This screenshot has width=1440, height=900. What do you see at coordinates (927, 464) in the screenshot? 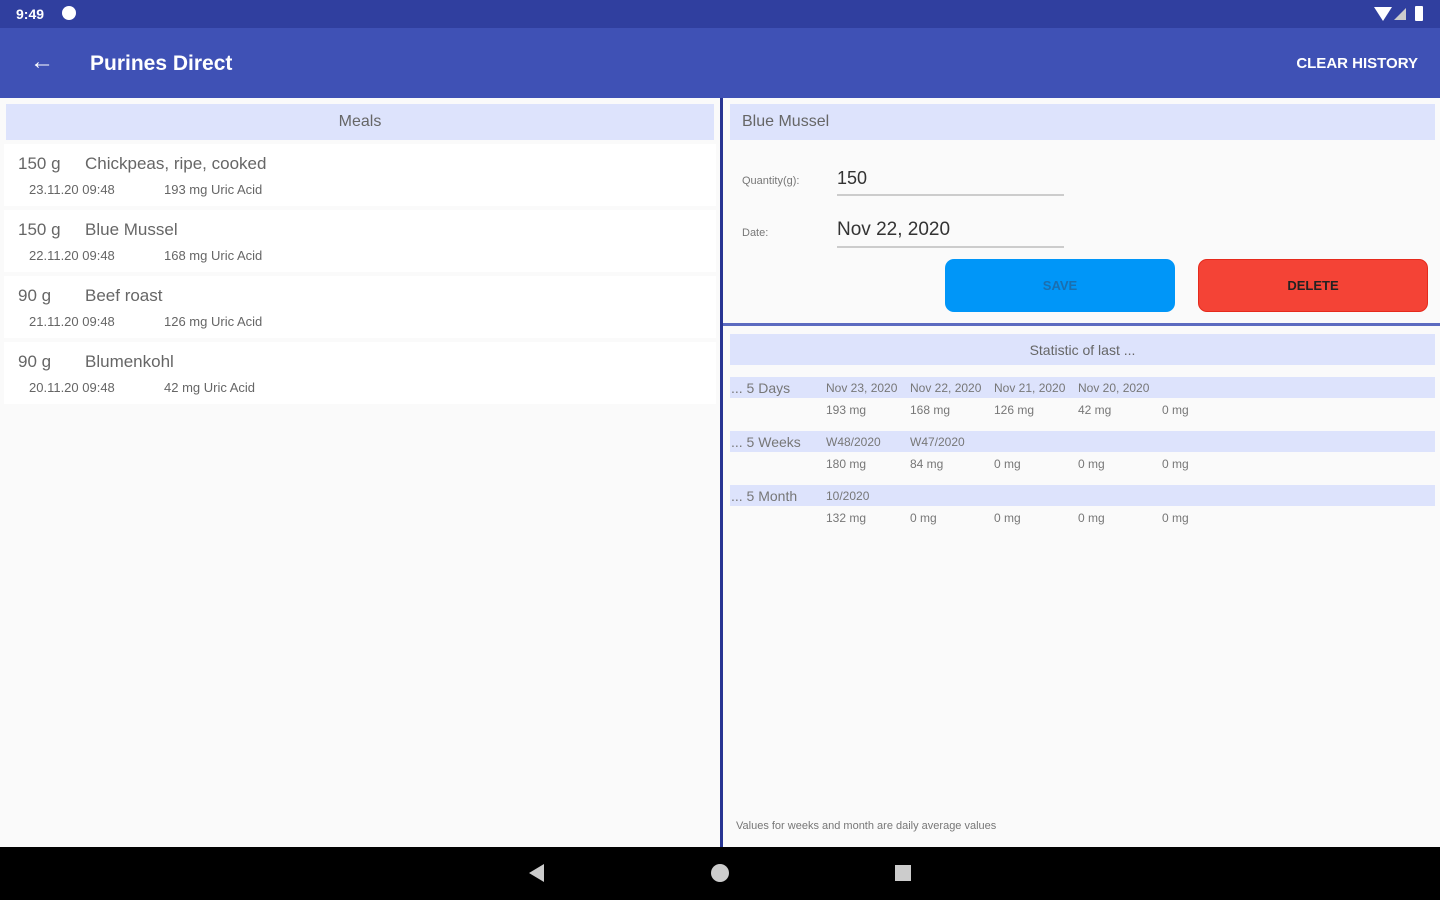
I see `statistic-value: 84 mg` at bounding box center [927, 464].